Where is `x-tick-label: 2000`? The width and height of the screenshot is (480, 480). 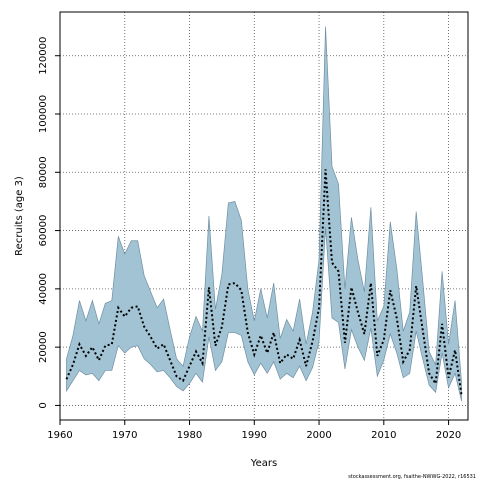 x-tick-label: 2000 is located at coordinates (318, 435).